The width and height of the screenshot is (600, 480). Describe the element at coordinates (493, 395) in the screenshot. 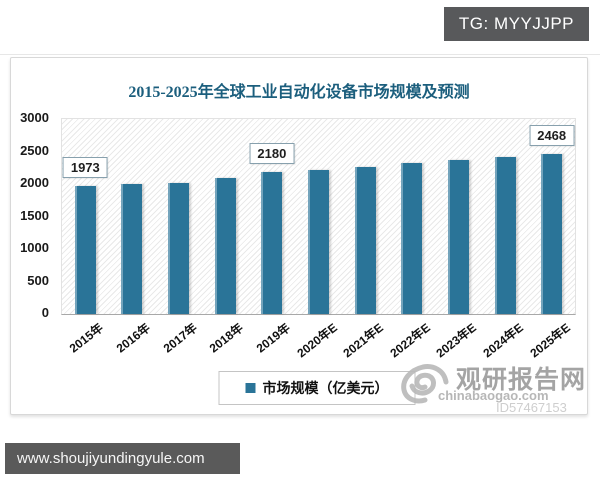

I see `watermark-domain-text: chinabaogao.com` at that location.